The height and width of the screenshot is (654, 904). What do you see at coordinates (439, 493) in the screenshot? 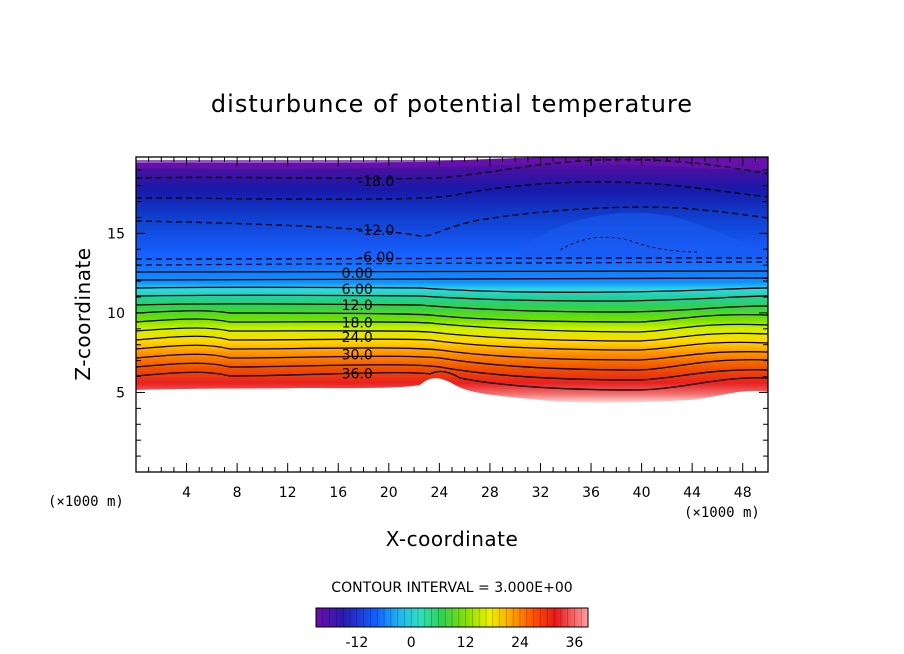
I see `x-tick-label: 24` at bounding box center [439, 493].